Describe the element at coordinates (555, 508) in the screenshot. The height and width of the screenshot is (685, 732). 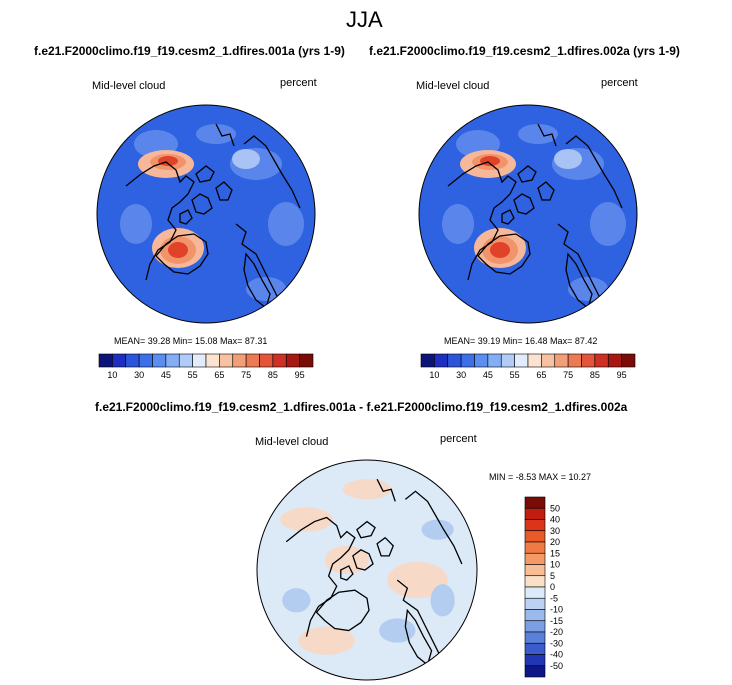
I see `colorbar-tick-label: 50` at that location.